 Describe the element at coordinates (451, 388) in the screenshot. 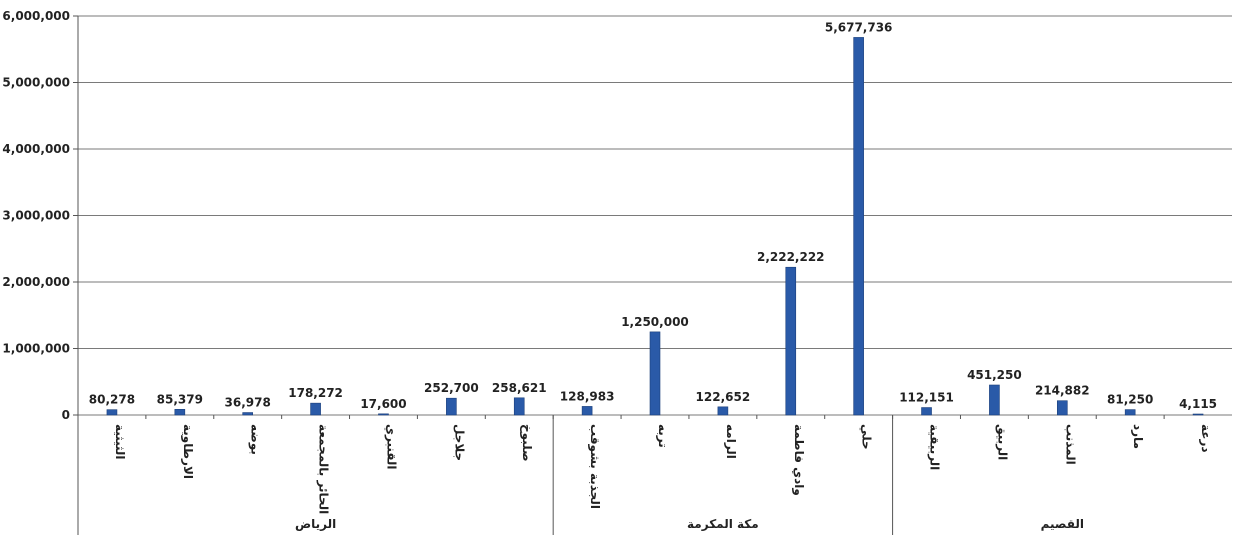

I see `data-label: 252,700` at that location.